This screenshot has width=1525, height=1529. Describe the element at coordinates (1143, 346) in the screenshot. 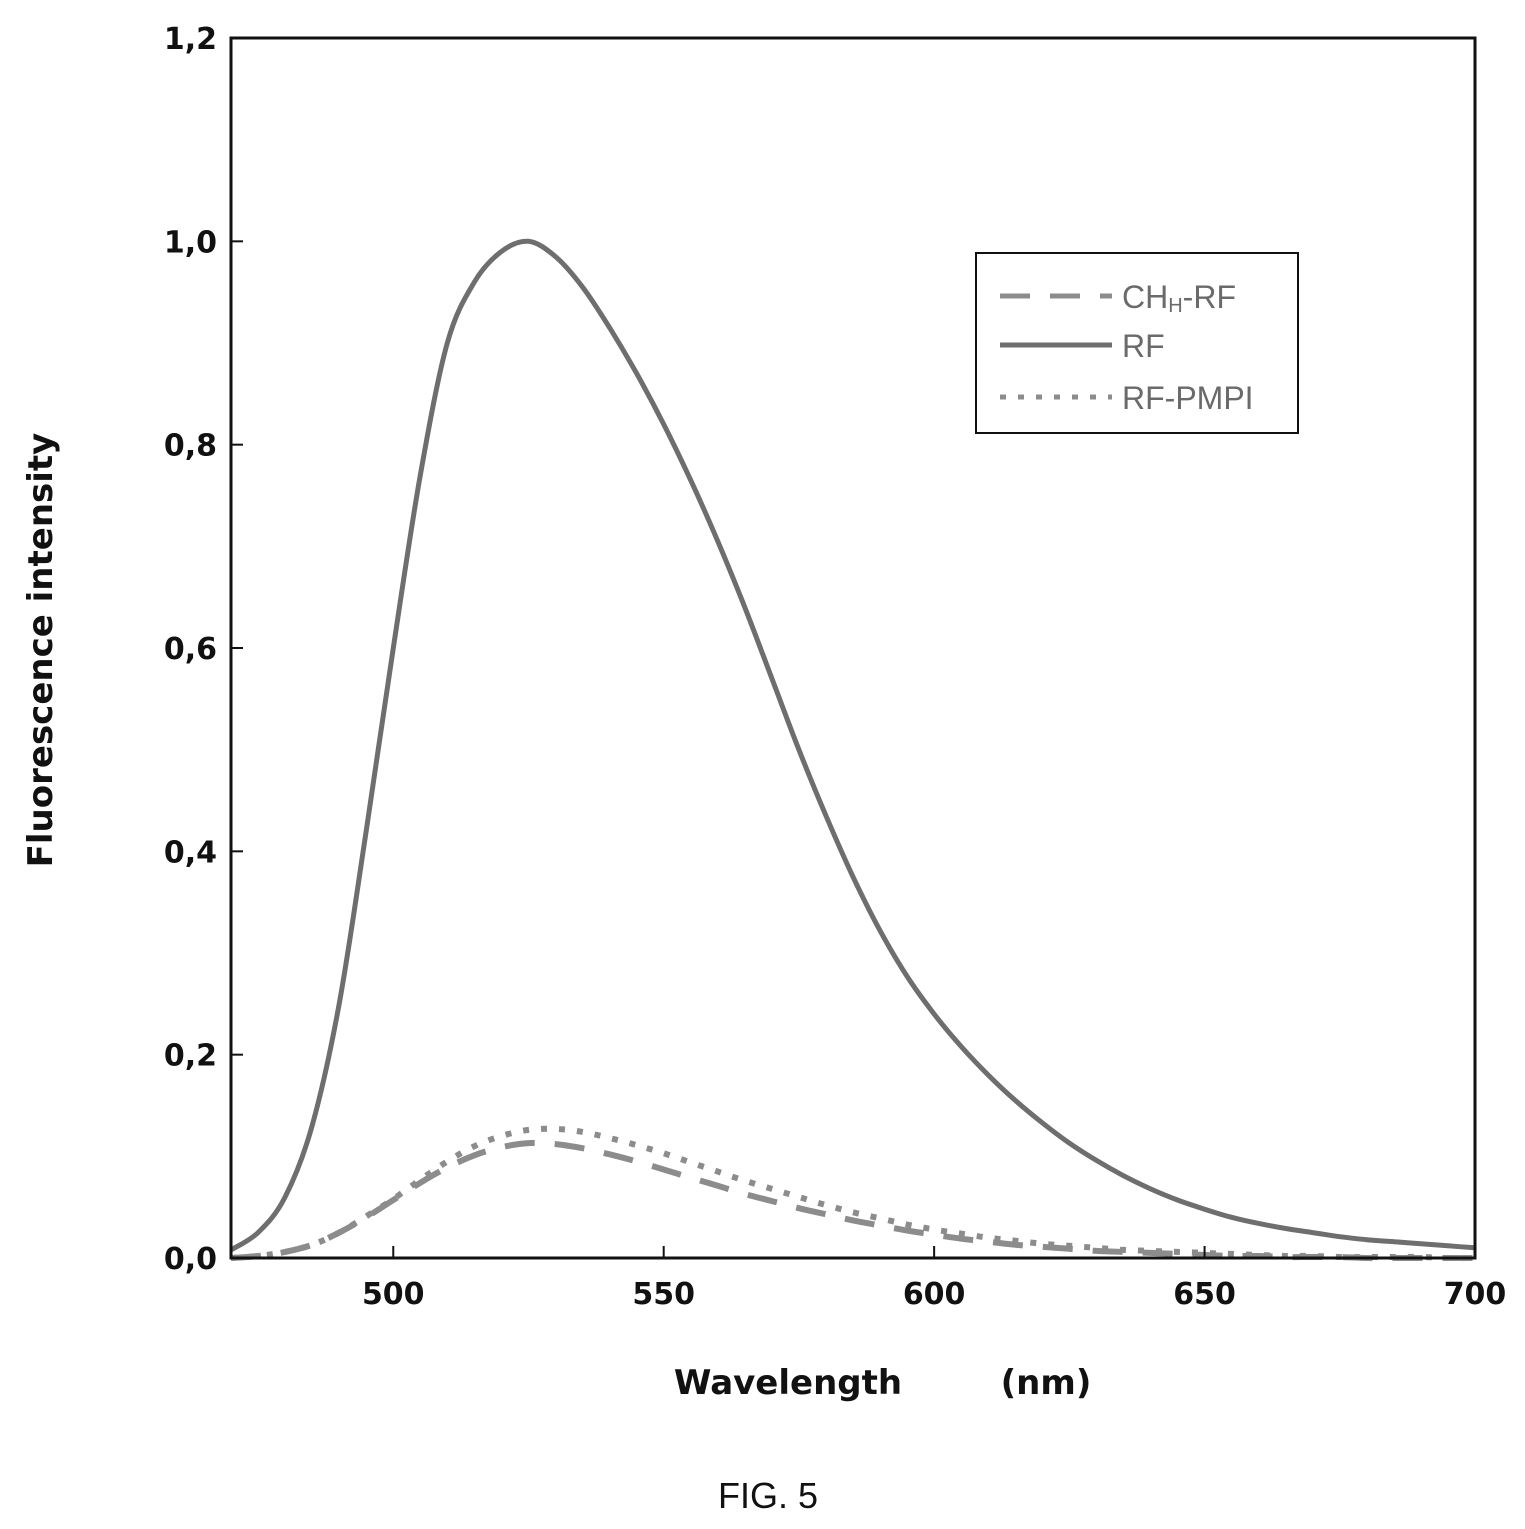

I see `legend-label-rf: RF` at that location.